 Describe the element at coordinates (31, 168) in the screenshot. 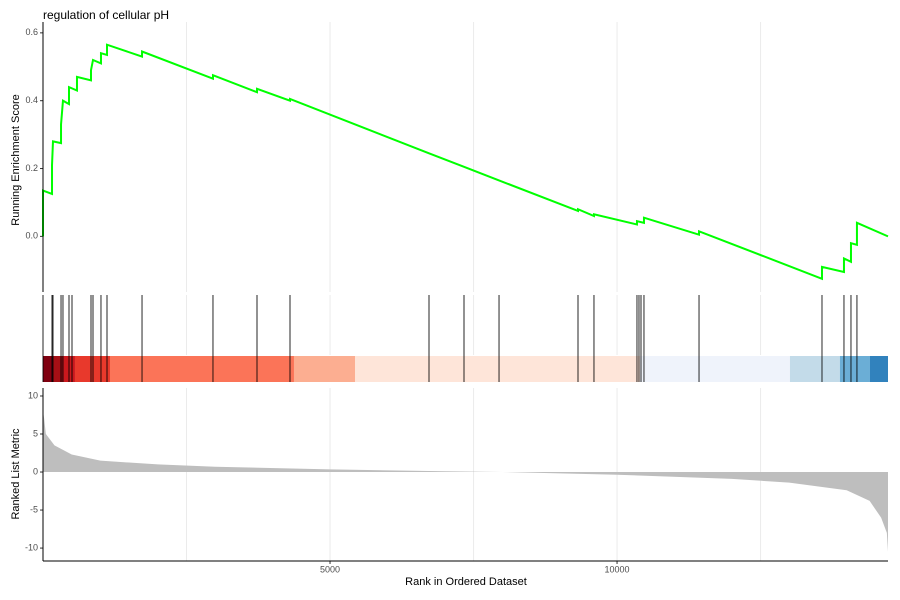

I see `y-tick-label: 0.2` at that location.